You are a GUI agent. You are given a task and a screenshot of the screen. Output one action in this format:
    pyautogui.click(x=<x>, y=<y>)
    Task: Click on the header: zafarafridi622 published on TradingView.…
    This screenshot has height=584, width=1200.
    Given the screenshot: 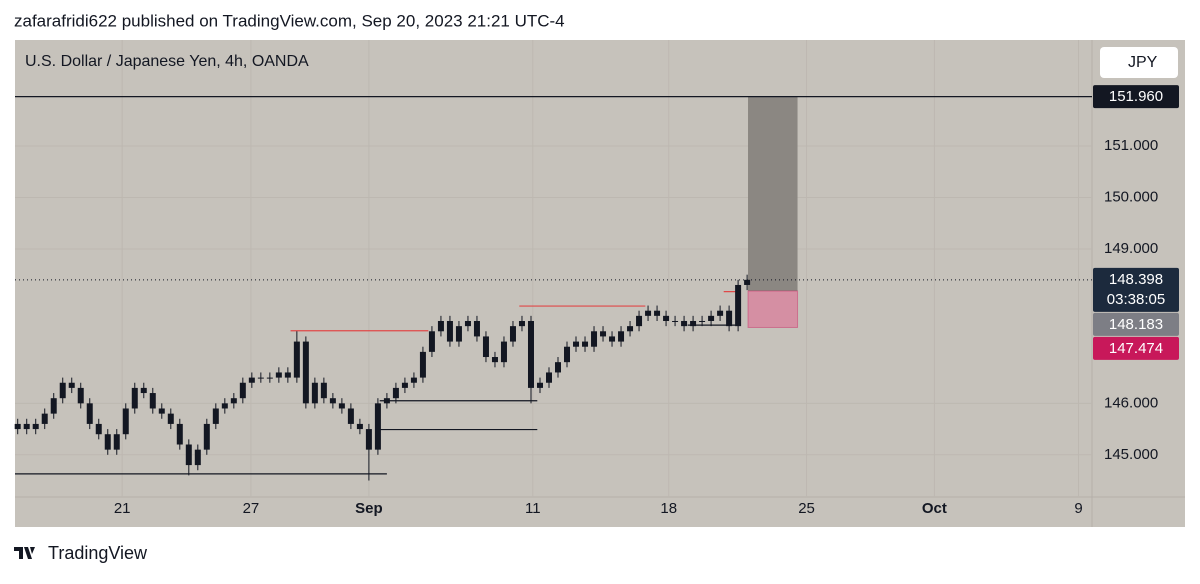 What is the action you would take?
    pyautogui.click(x=289, y=20)
    